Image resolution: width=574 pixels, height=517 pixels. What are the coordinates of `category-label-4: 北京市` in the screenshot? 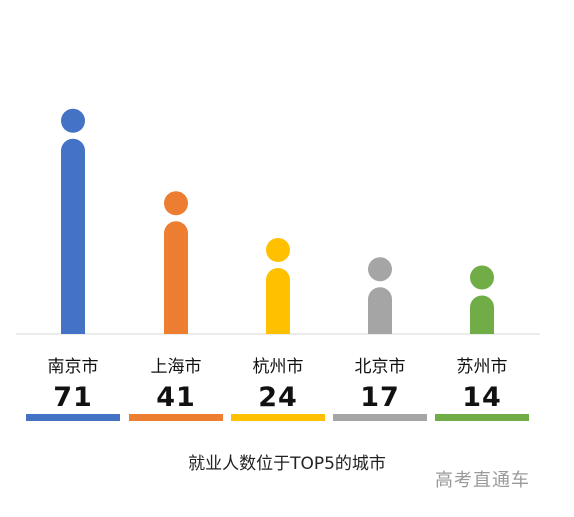 It's located at (380, 367).